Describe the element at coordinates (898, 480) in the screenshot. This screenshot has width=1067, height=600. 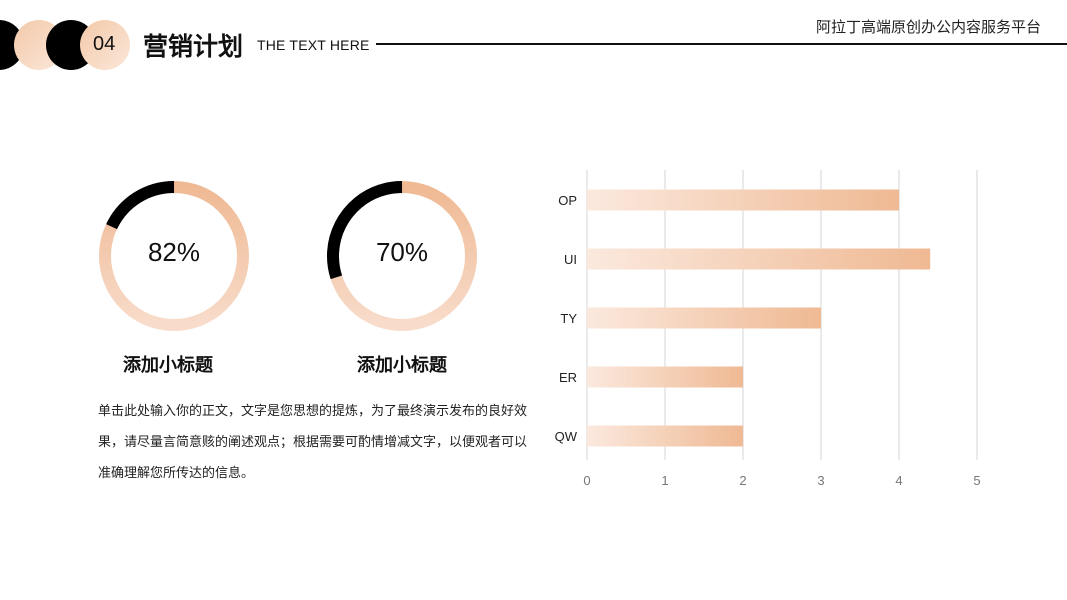
I see `x-tick-label: 4` at that location.